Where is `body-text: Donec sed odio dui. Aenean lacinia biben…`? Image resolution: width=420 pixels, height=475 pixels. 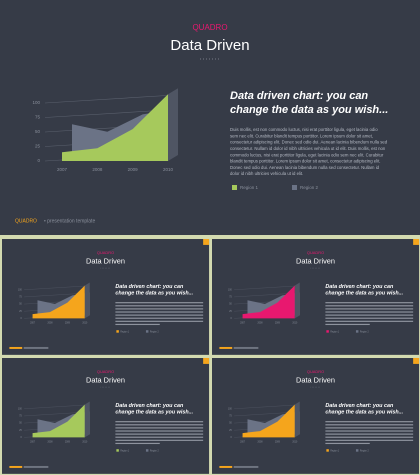
body-text: Donec sed odio dui. Aenean lacinia biben… is located at coordinates (305, 167).